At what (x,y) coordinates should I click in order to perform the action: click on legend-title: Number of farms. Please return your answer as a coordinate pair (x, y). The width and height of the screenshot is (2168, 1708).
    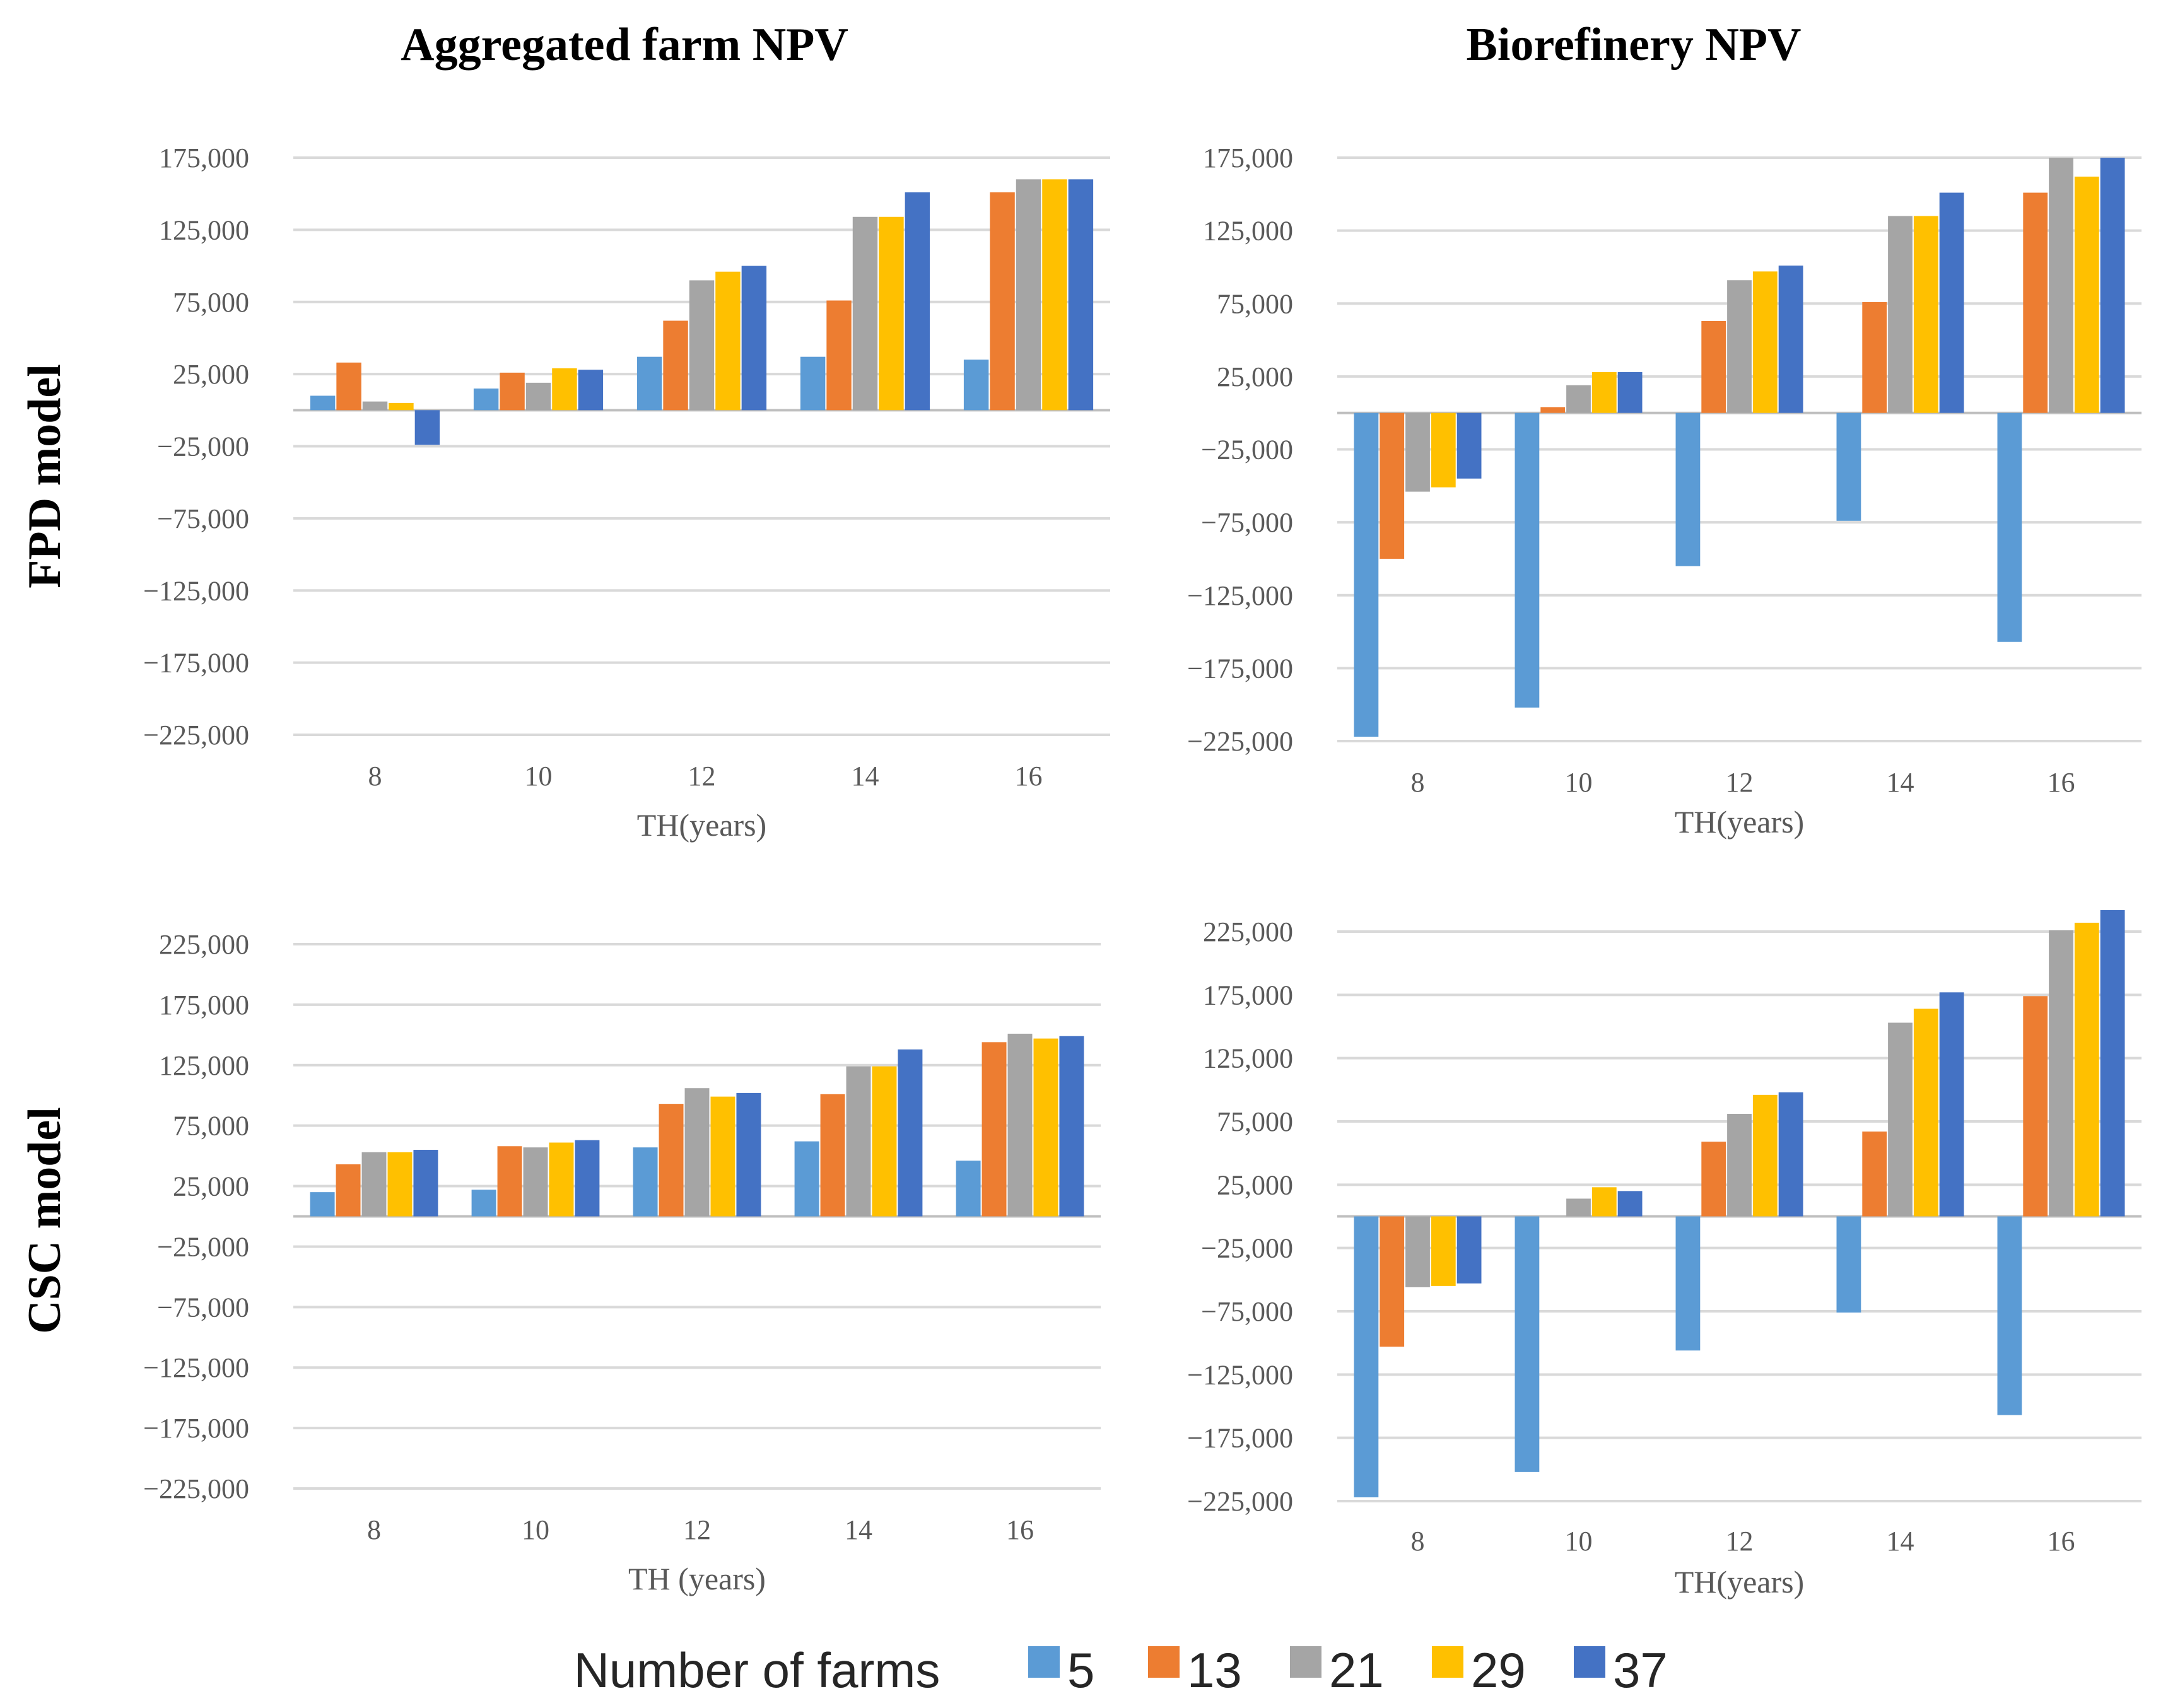
    Looking at the image, I should click on (757, 1670).